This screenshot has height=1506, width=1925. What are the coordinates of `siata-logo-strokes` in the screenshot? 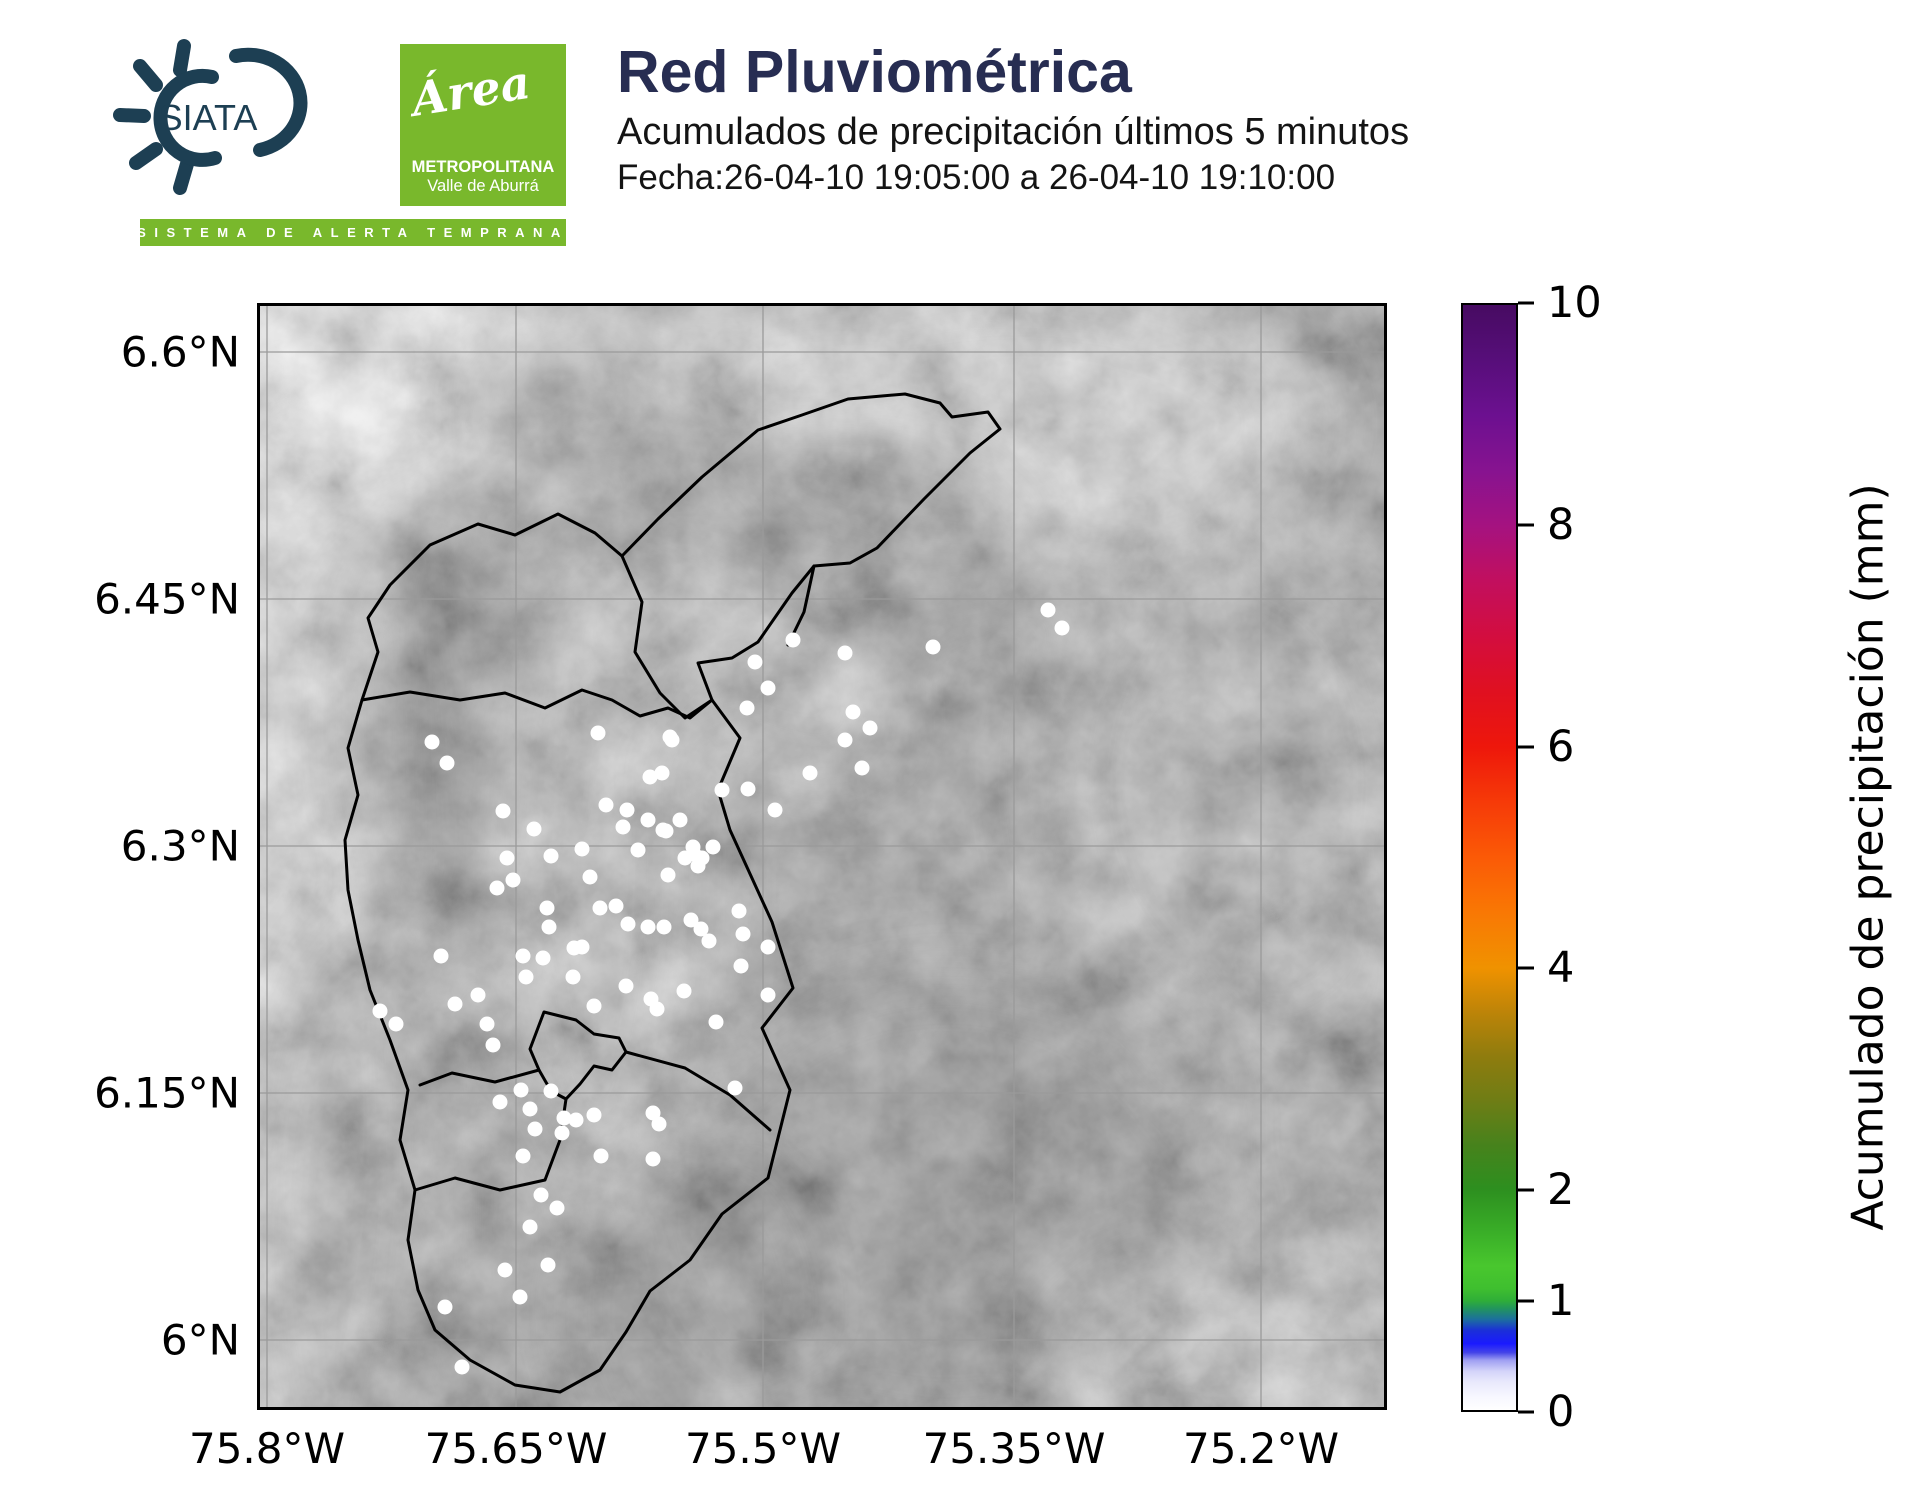 It's located at (210, 117).